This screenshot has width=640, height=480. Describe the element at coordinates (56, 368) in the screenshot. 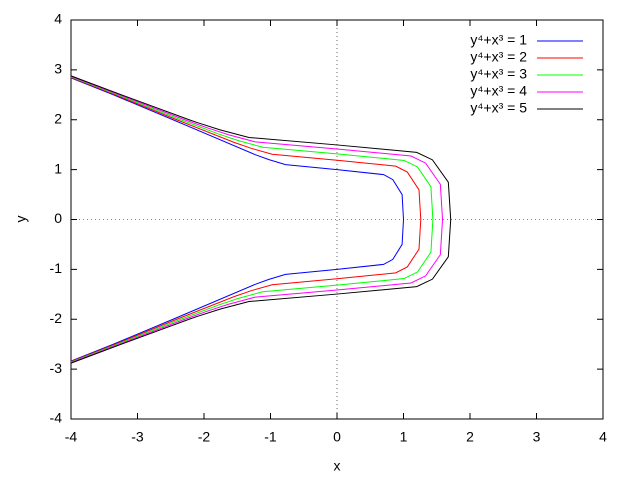

I see `y-tick-label: -3` at that location.